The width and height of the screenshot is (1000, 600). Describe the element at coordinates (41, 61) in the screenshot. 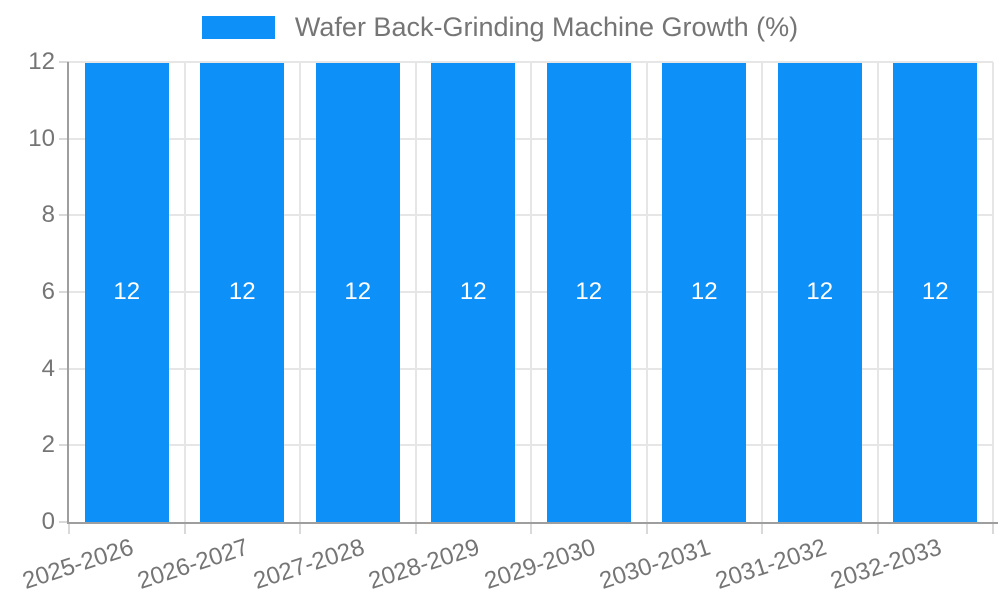

I see `y-axis-label: 12` at that location.